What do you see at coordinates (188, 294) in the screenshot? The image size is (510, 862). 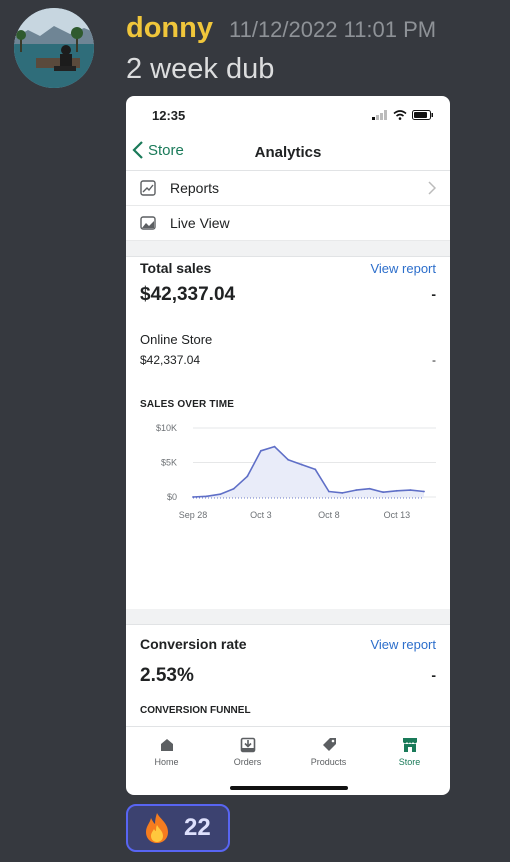 I see `total-sales-value: $42,337.04` at bounding box center [188, 294].